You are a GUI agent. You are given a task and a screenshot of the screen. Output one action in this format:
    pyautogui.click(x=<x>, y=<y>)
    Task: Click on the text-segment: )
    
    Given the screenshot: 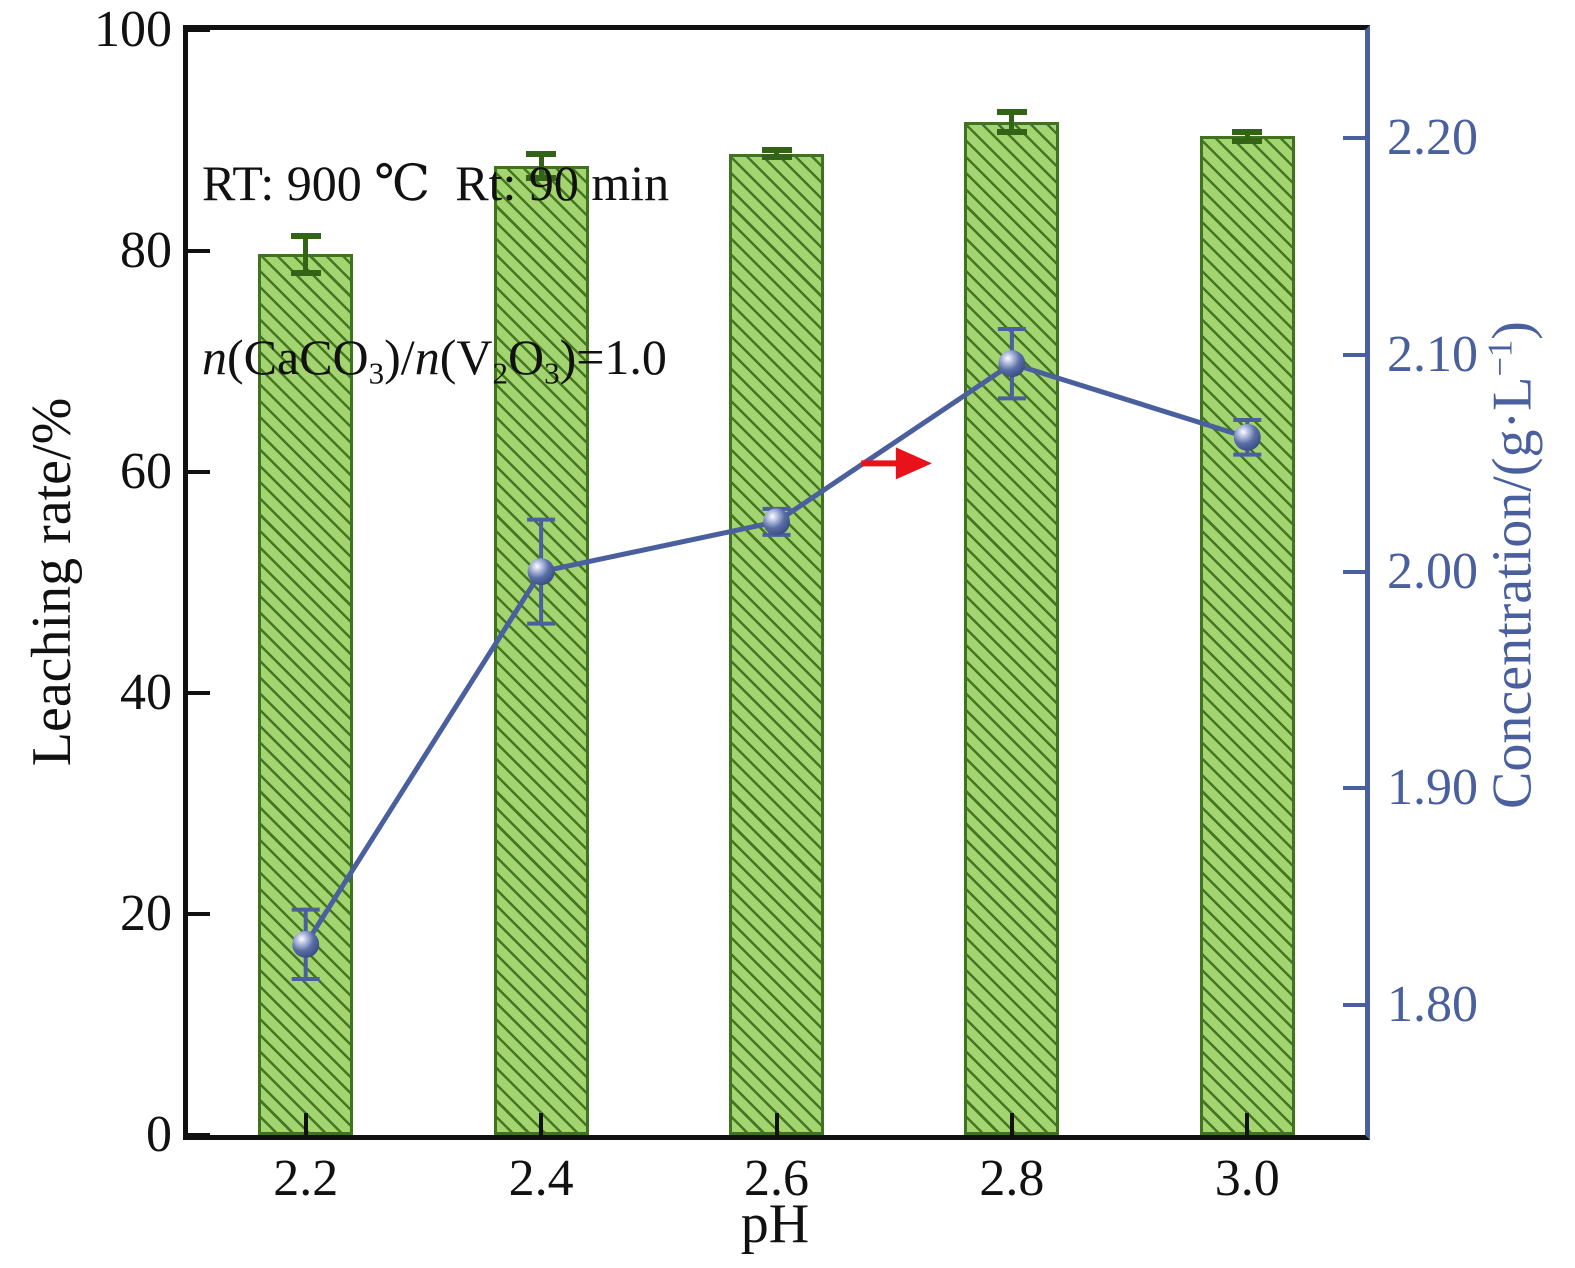 What is the action you would take?
    pyautogui.click(x=1512, y=330)
    